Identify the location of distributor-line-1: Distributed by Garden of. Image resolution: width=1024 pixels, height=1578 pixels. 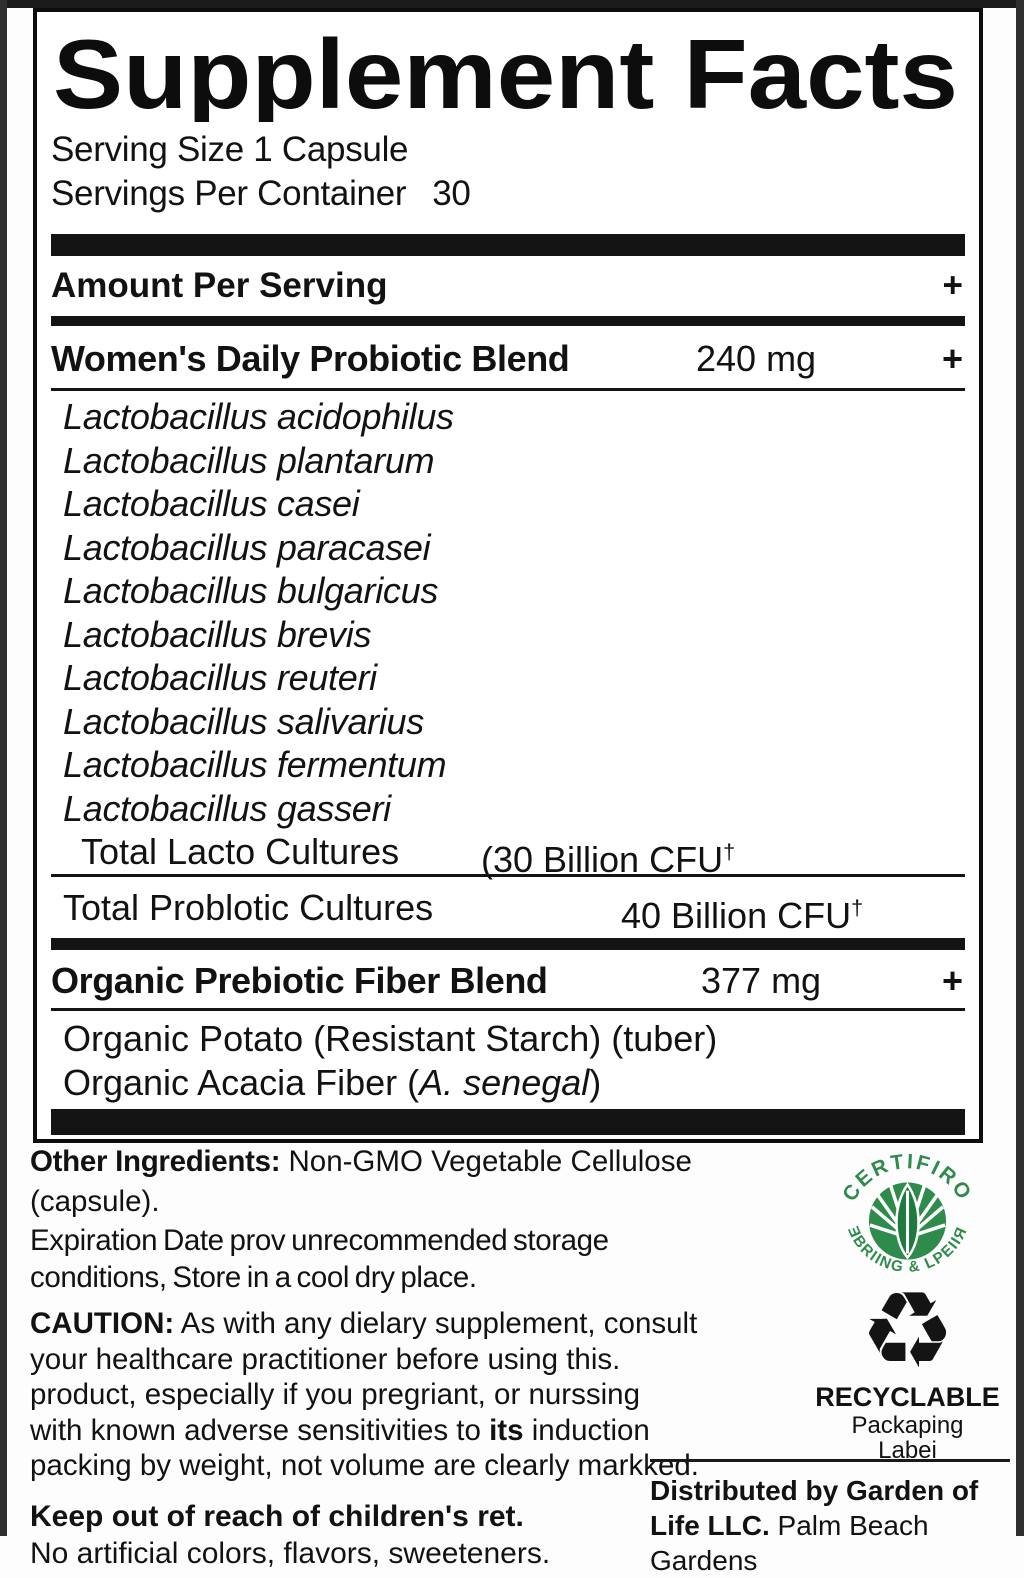
(814, 1490).